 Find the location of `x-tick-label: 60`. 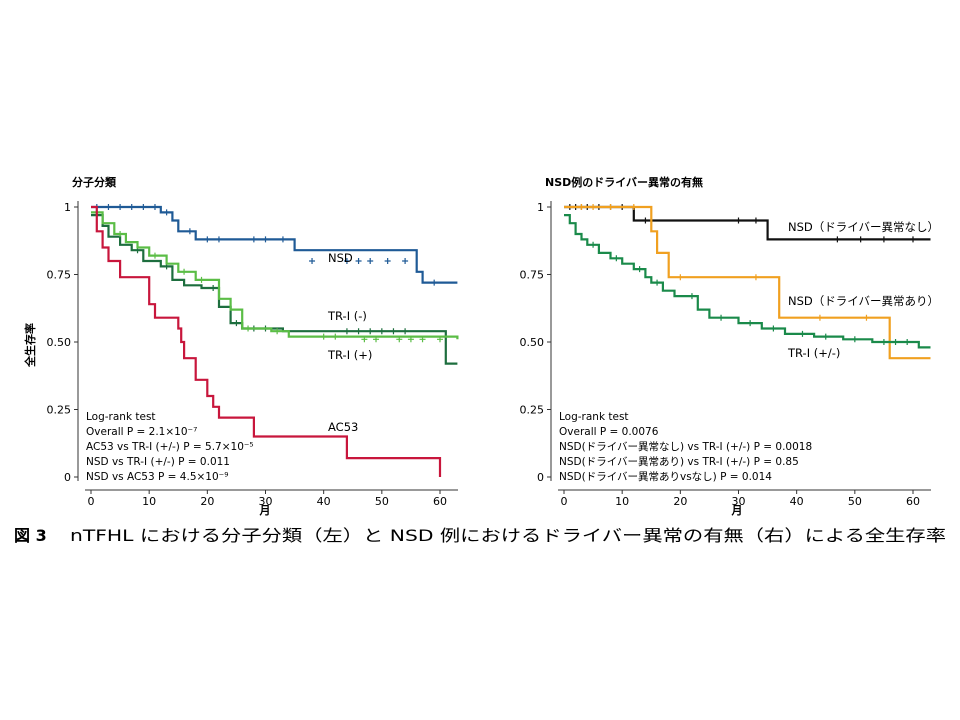

x-tick-label: 60 is located at coordinates (913, 501).